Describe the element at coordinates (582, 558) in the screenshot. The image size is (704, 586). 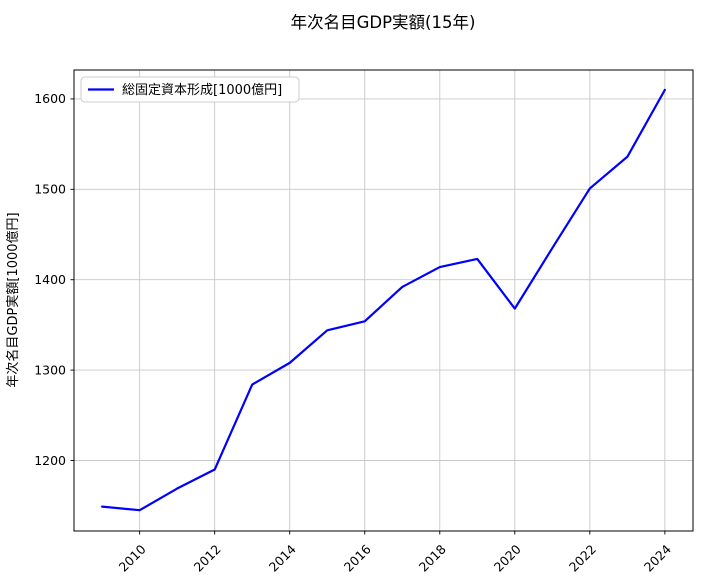
I see `x-tick-label: 2022` at that location.